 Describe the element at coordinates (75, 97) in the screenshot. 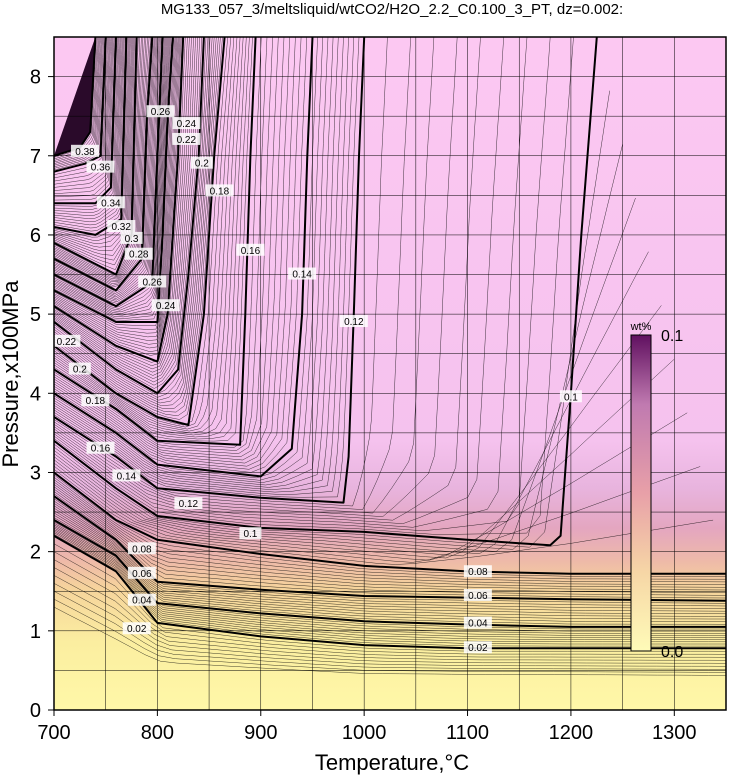

I see `contour-line-0.38` at that location.